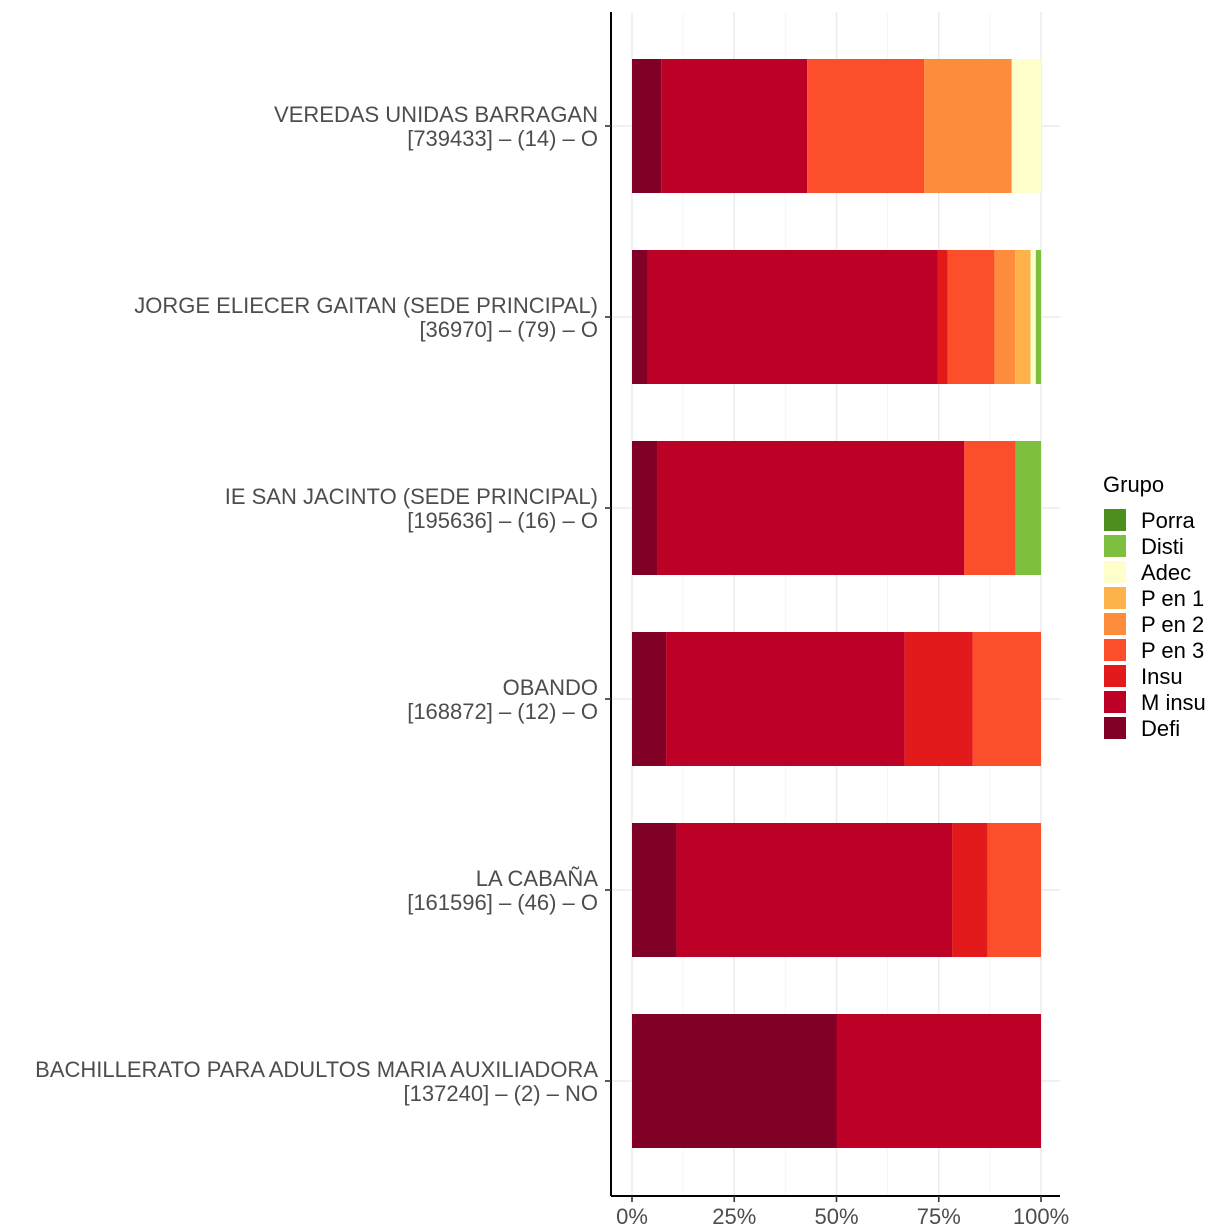  I want to click on category-label-name: IE SAN JACINTO (SEDE PRINCIPAL), so click(411, 496).